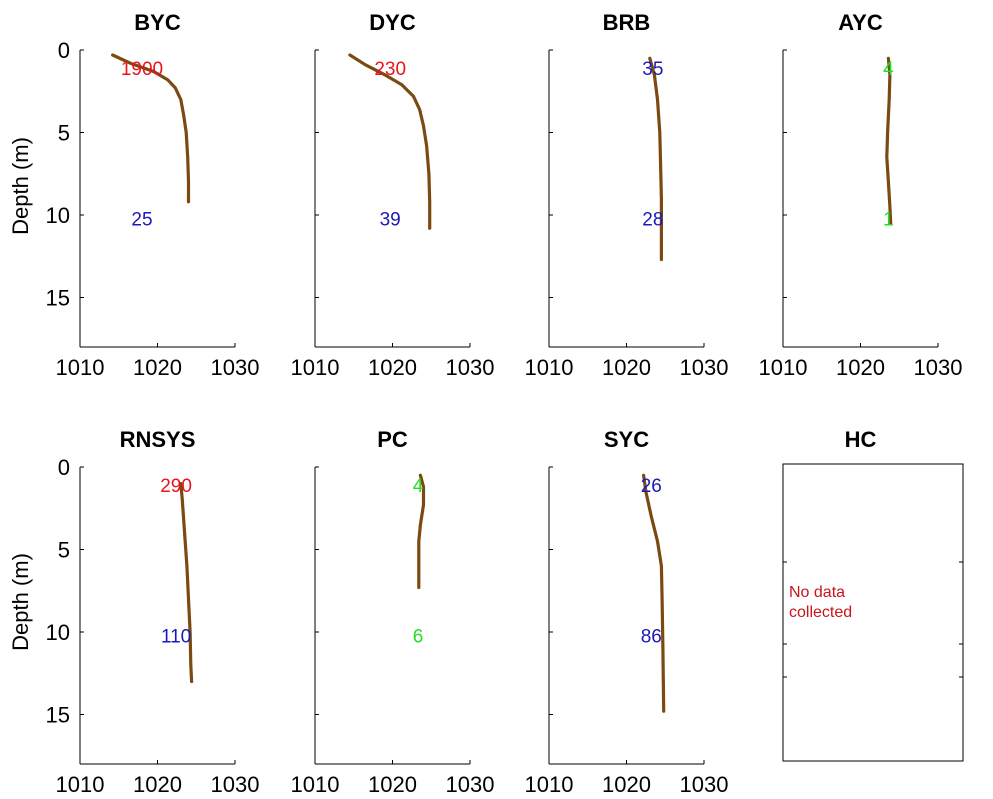 The width and height of the screenshot is (993, 799). What do you see at coordinates (627, 195) in the screenshot?
I see `panel-brb: BRB 1010 1020 1030 35 28` at bounding box center [627, 195].